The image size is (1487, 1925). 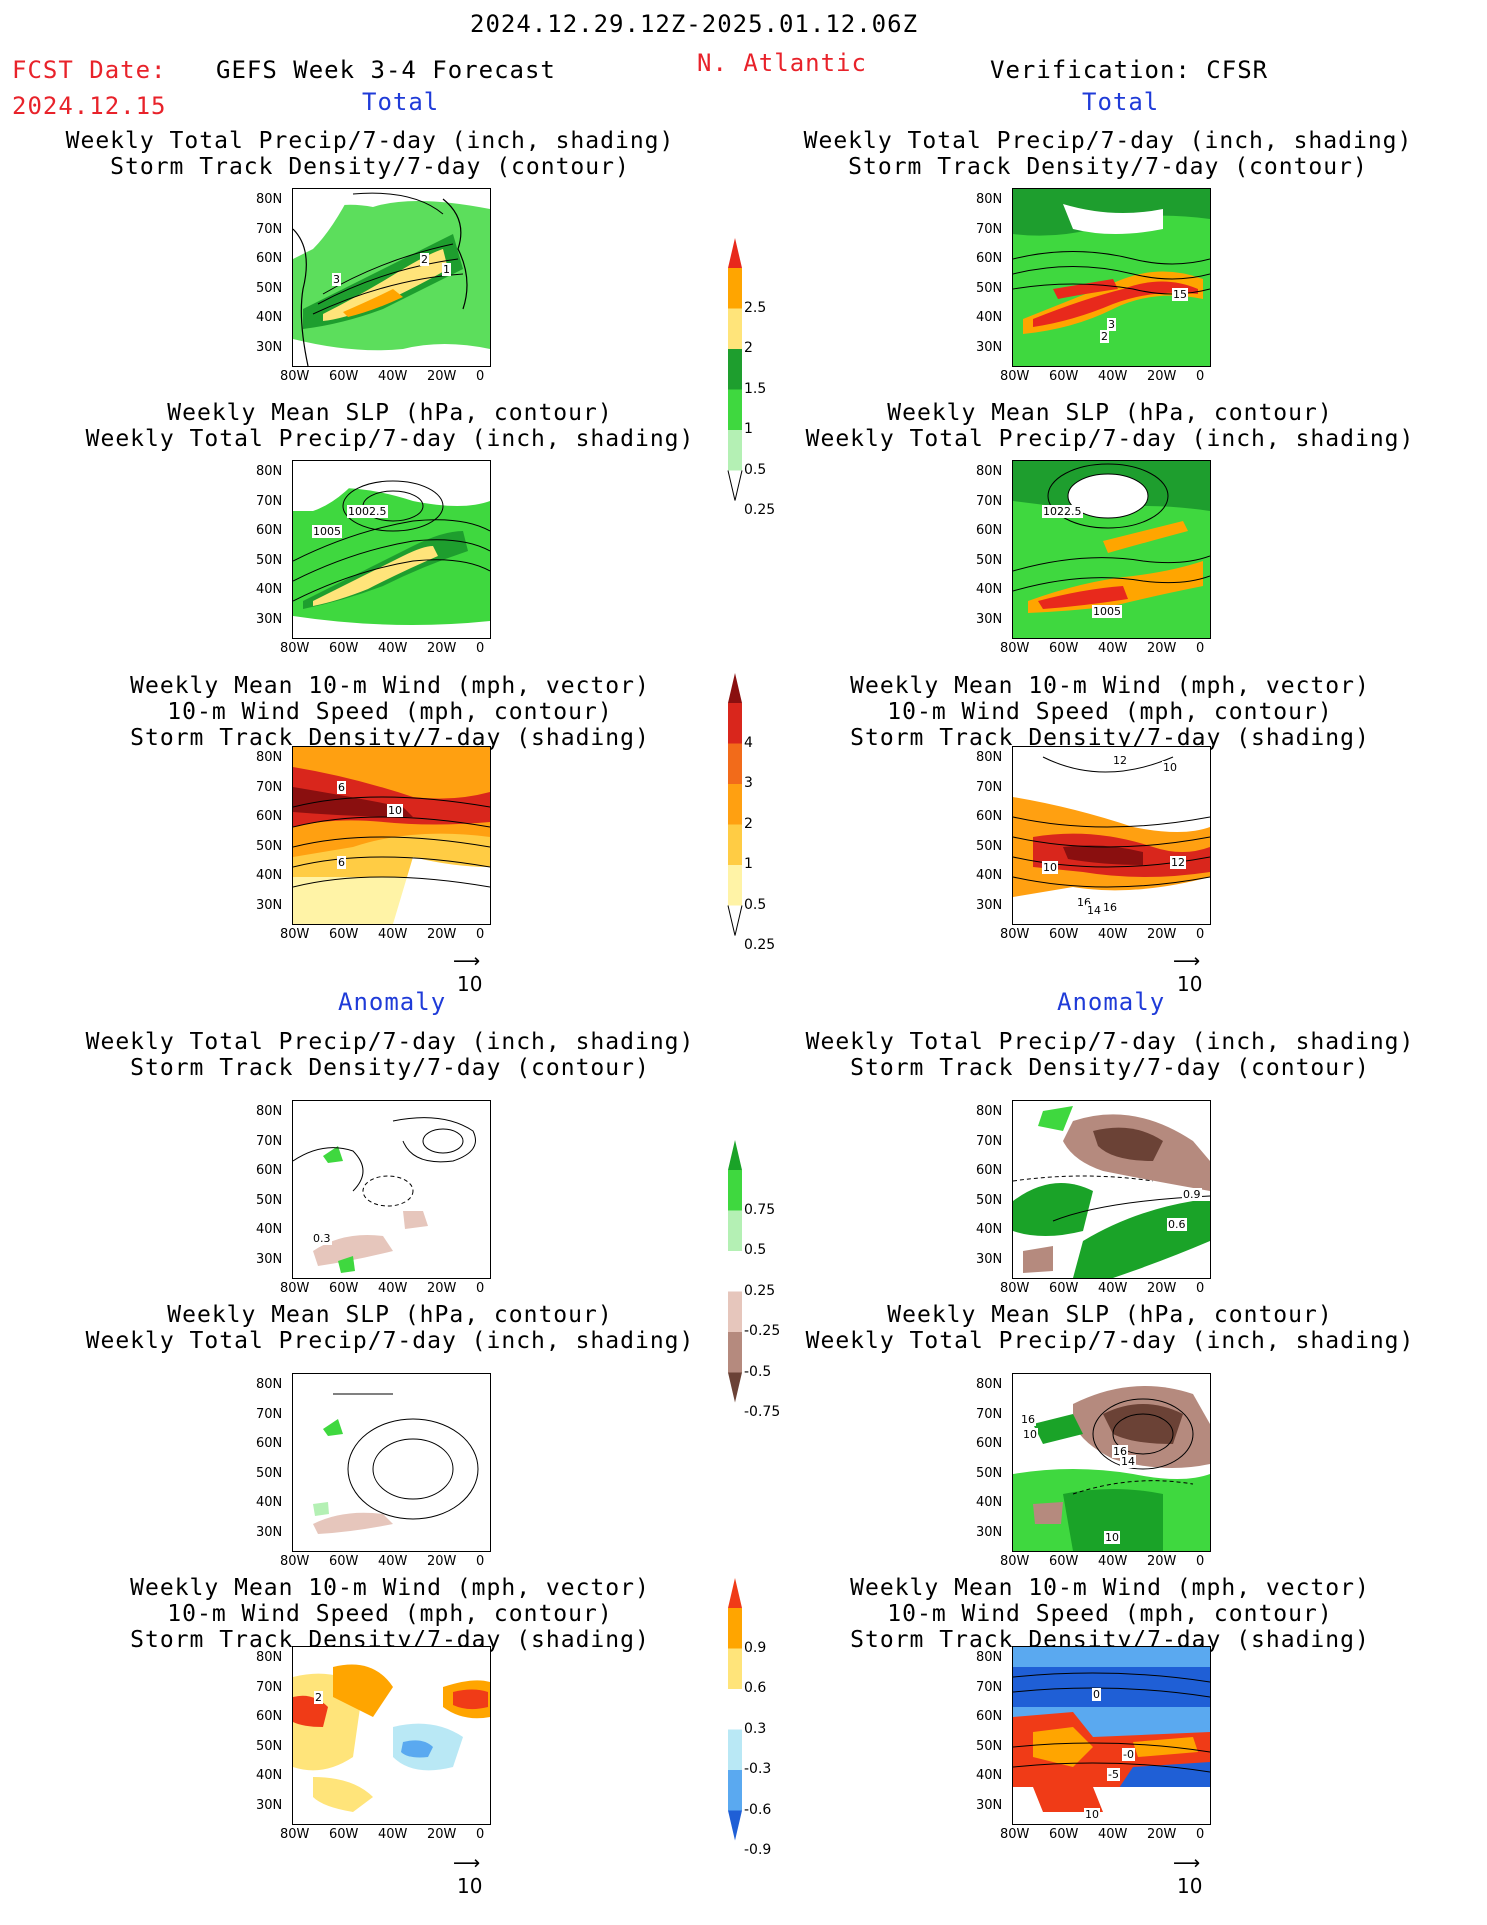 I want to click on fcst-date-label: FCST Date:, so click(x=89, y=70).